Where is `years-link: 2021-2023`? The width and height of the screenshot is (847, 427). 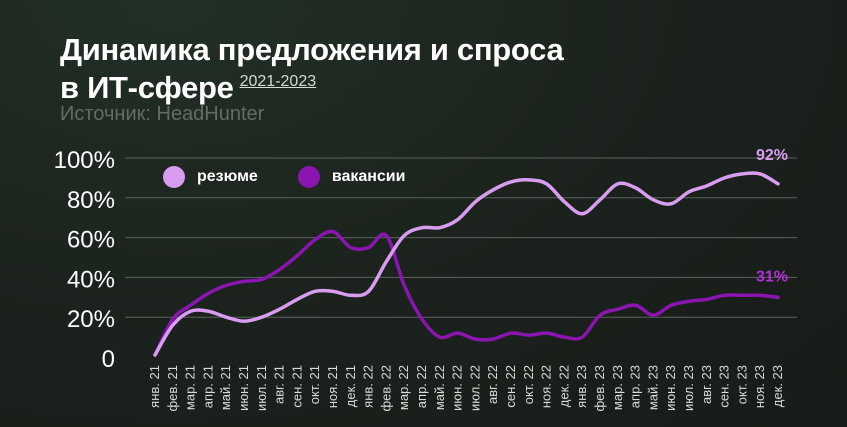 years-link: 2021-2023 is located at coordinates (278, 81).